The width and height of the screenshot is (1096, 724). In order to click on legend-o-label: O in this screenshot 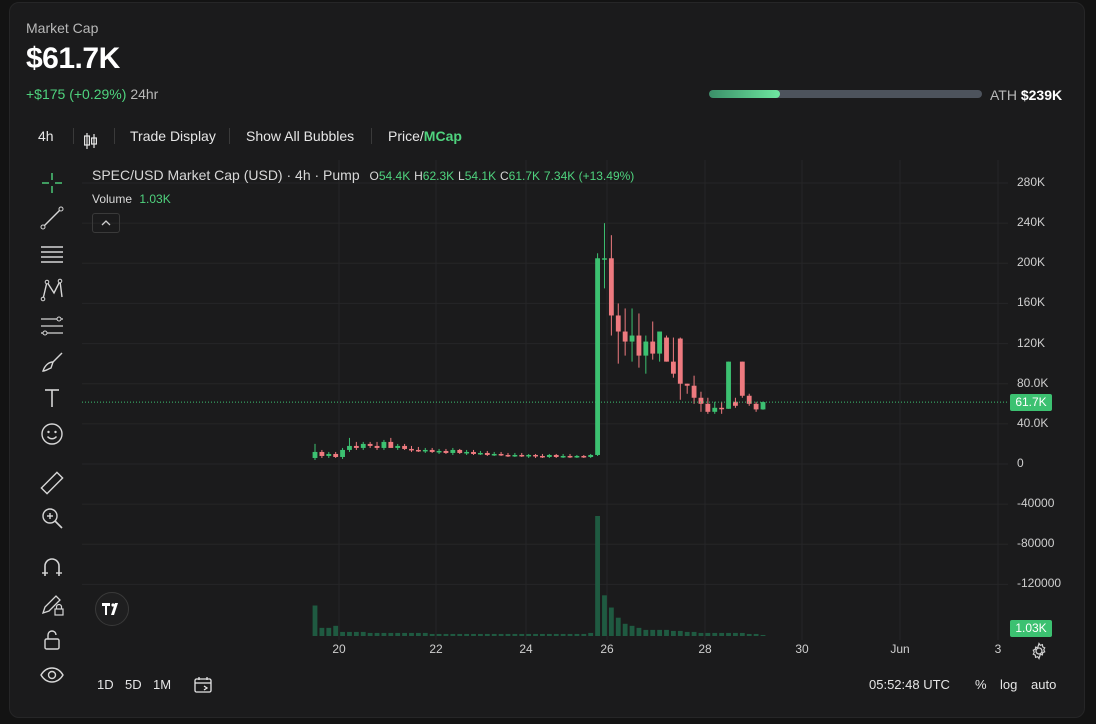, I will do `click(374, 176)`.